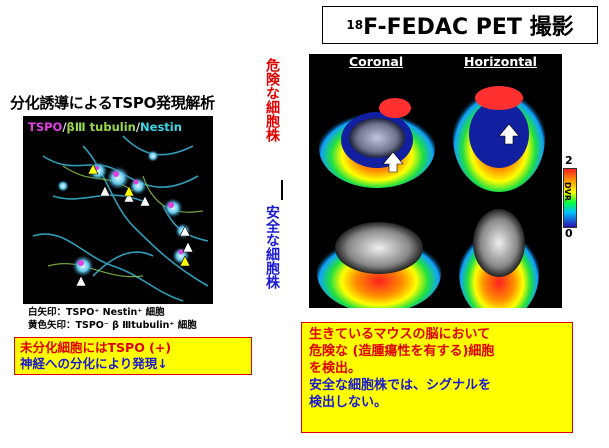  Describe the element at coordinates (272, 247) in the screenshot. I see `row-label-safe: 安全な細胞株` at that location.